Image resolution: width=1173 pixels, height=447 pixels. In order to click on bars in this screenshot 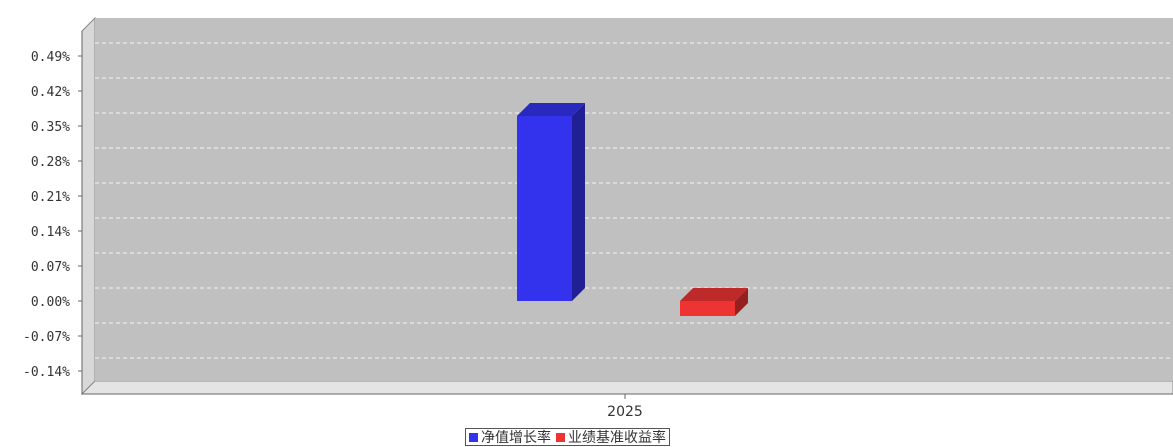, I will do `click(632, 209)`.